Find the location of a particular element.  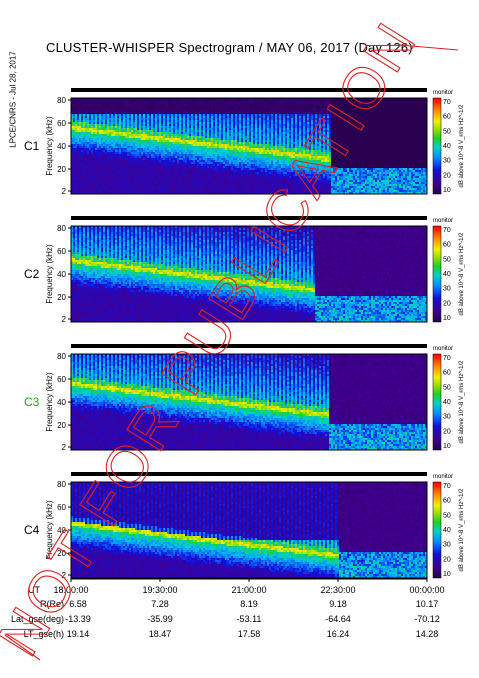

x-tick-label: 00:00:00 is located at coordinates (426, 590).